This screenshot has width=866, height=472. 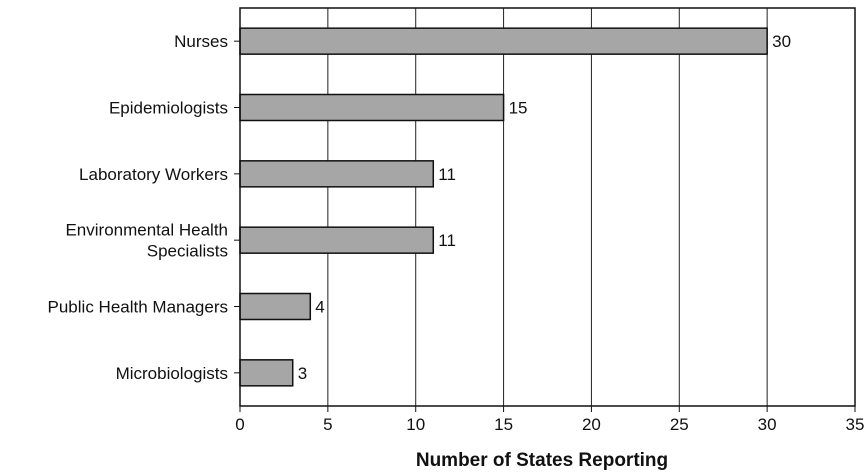 What do you see at coordinates (302, 373) in the screenshot?
I see `data-label: 3` at bounding box center [302, 373].